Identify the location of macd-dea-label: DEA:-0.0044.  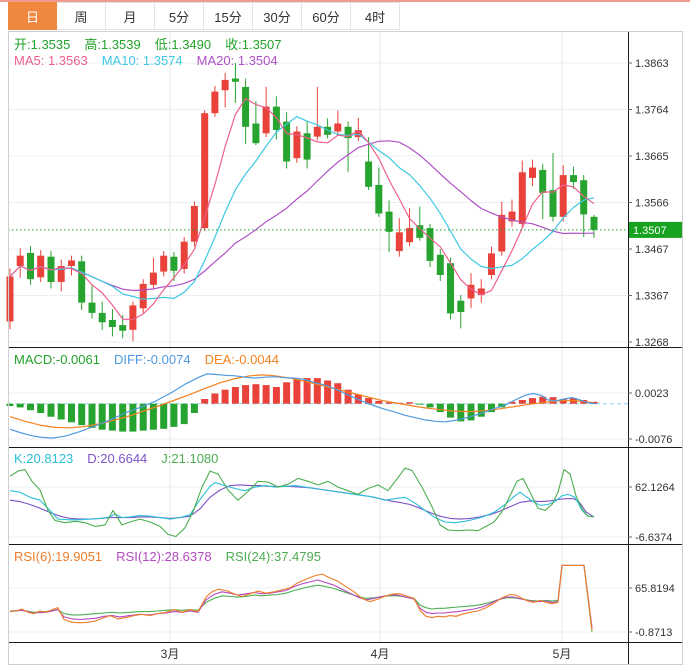
(242, 359).